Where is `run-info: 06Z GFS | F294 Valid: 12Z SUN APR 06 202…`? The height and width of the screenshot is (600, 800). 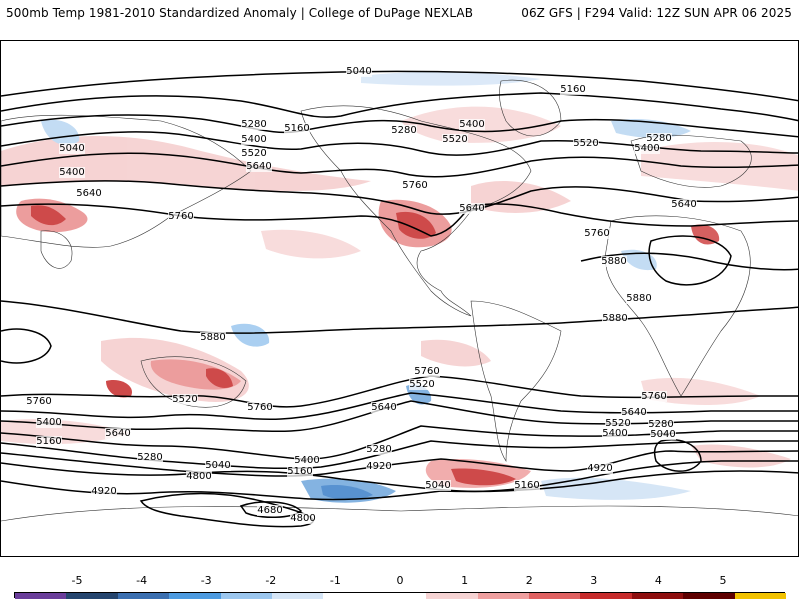 run-info: 06Z GFS | F294 Valid: 12Z SUN APR 06 202… is located at coordinates (656, 13).